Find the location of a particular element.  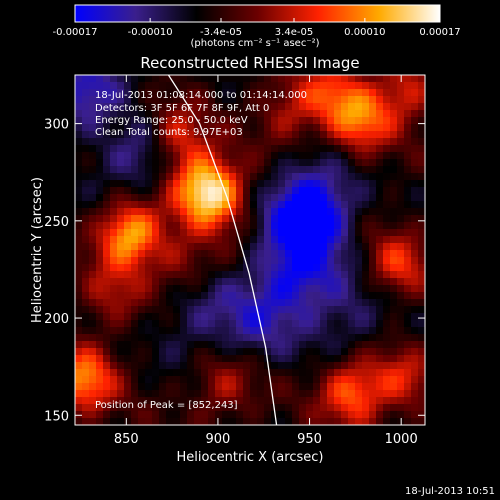

info-line-time: 18-Jul-2013 01:08:14.000 to 01:14:14.000 is located at coordinates (201, 95).